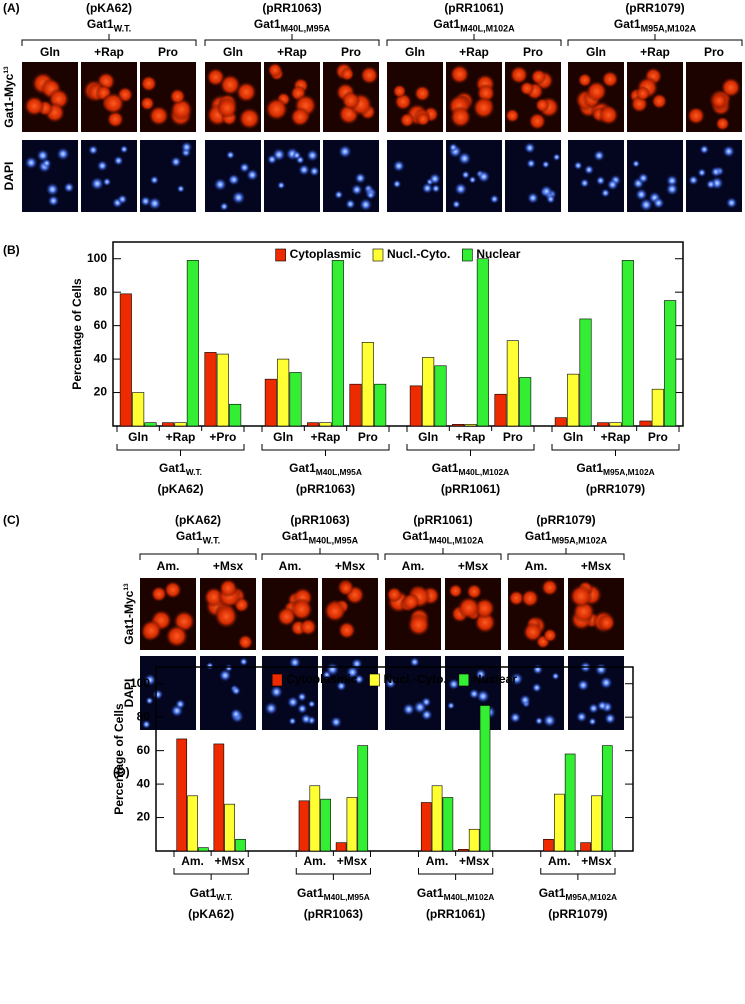  Describe the element at coordinates (101, 291) in the screenshot. I see `y-tick-label: 80` at that location.